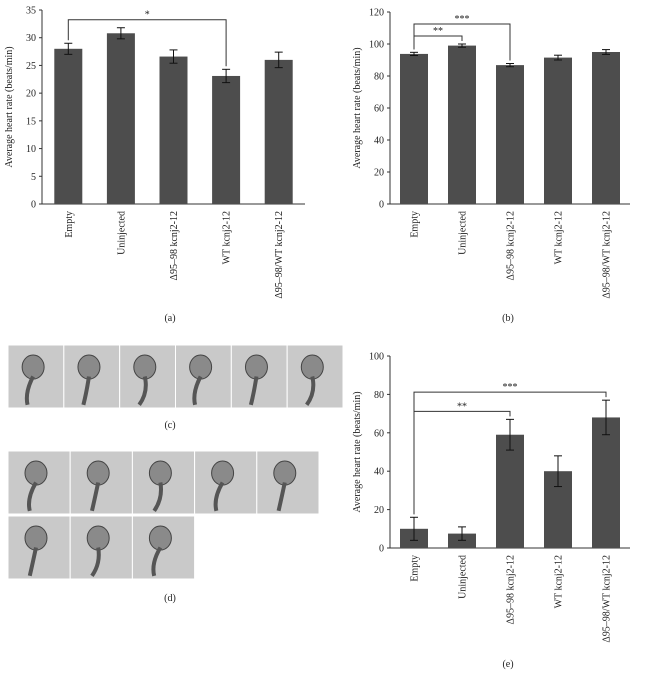 This screenshot has height=678, width=670. Describe the element at coordinates (147, 15) in the screenshot. I see `significance-label: *` at that location.